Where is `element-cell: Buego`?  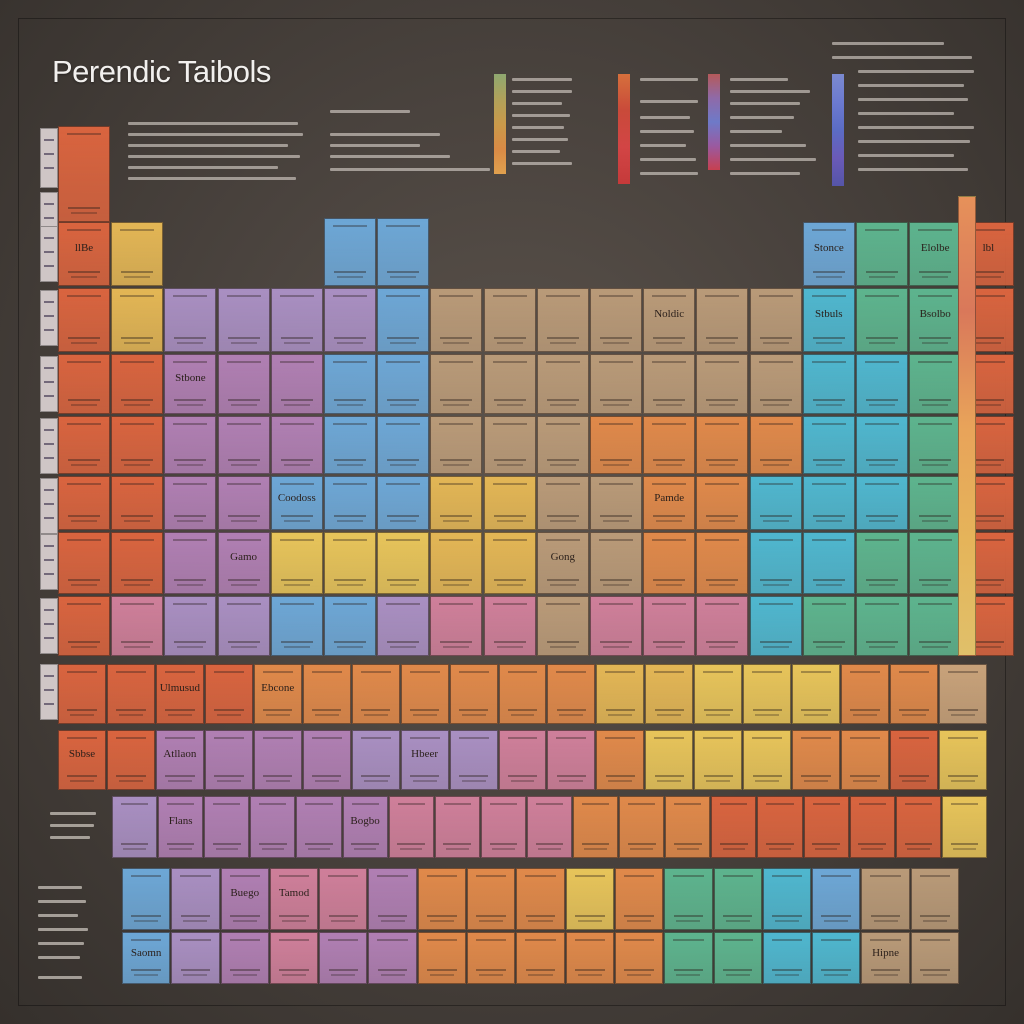 element-cell: Buego is located at coordinates (244, 899).